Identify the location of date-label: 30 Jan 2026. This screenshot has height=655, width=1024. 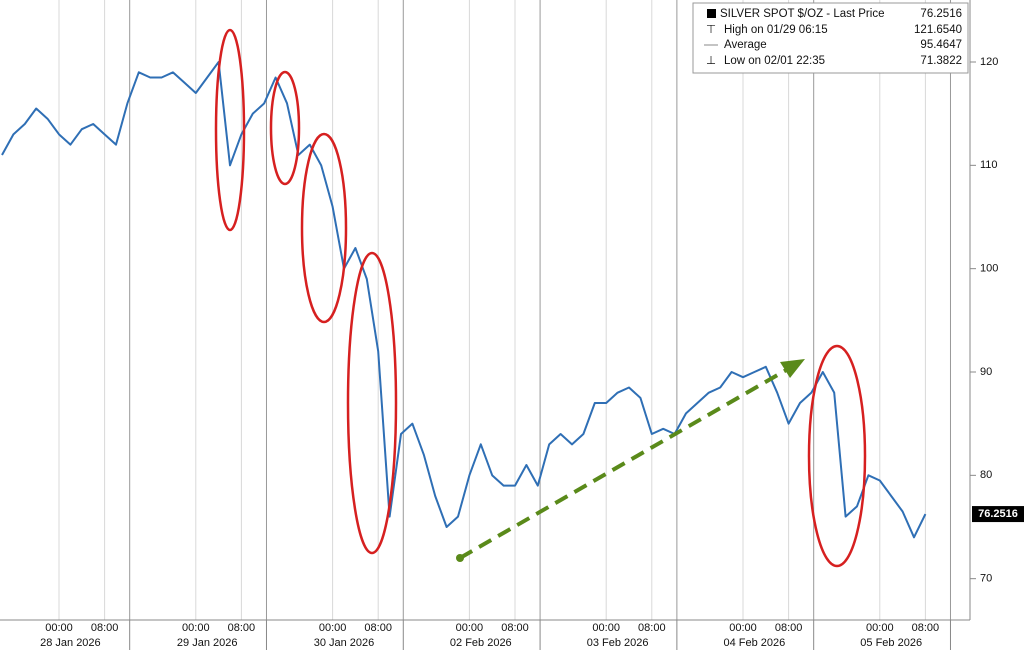
(344, 643).